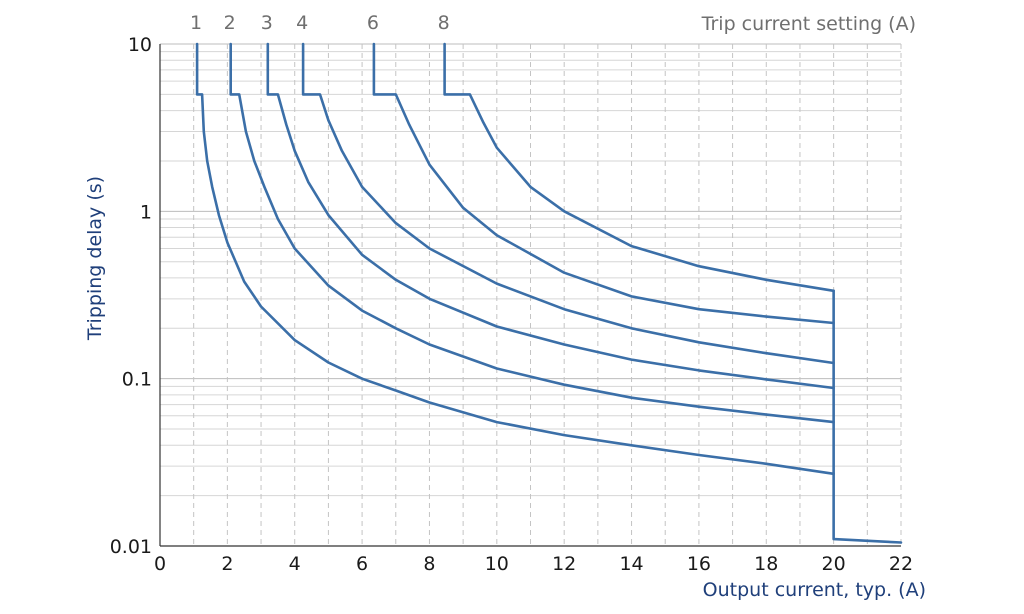  What do you see at coordinates (295, 564) in the screenshot?
I see `x-tick-label: 4` at bounding box center [295, 564].